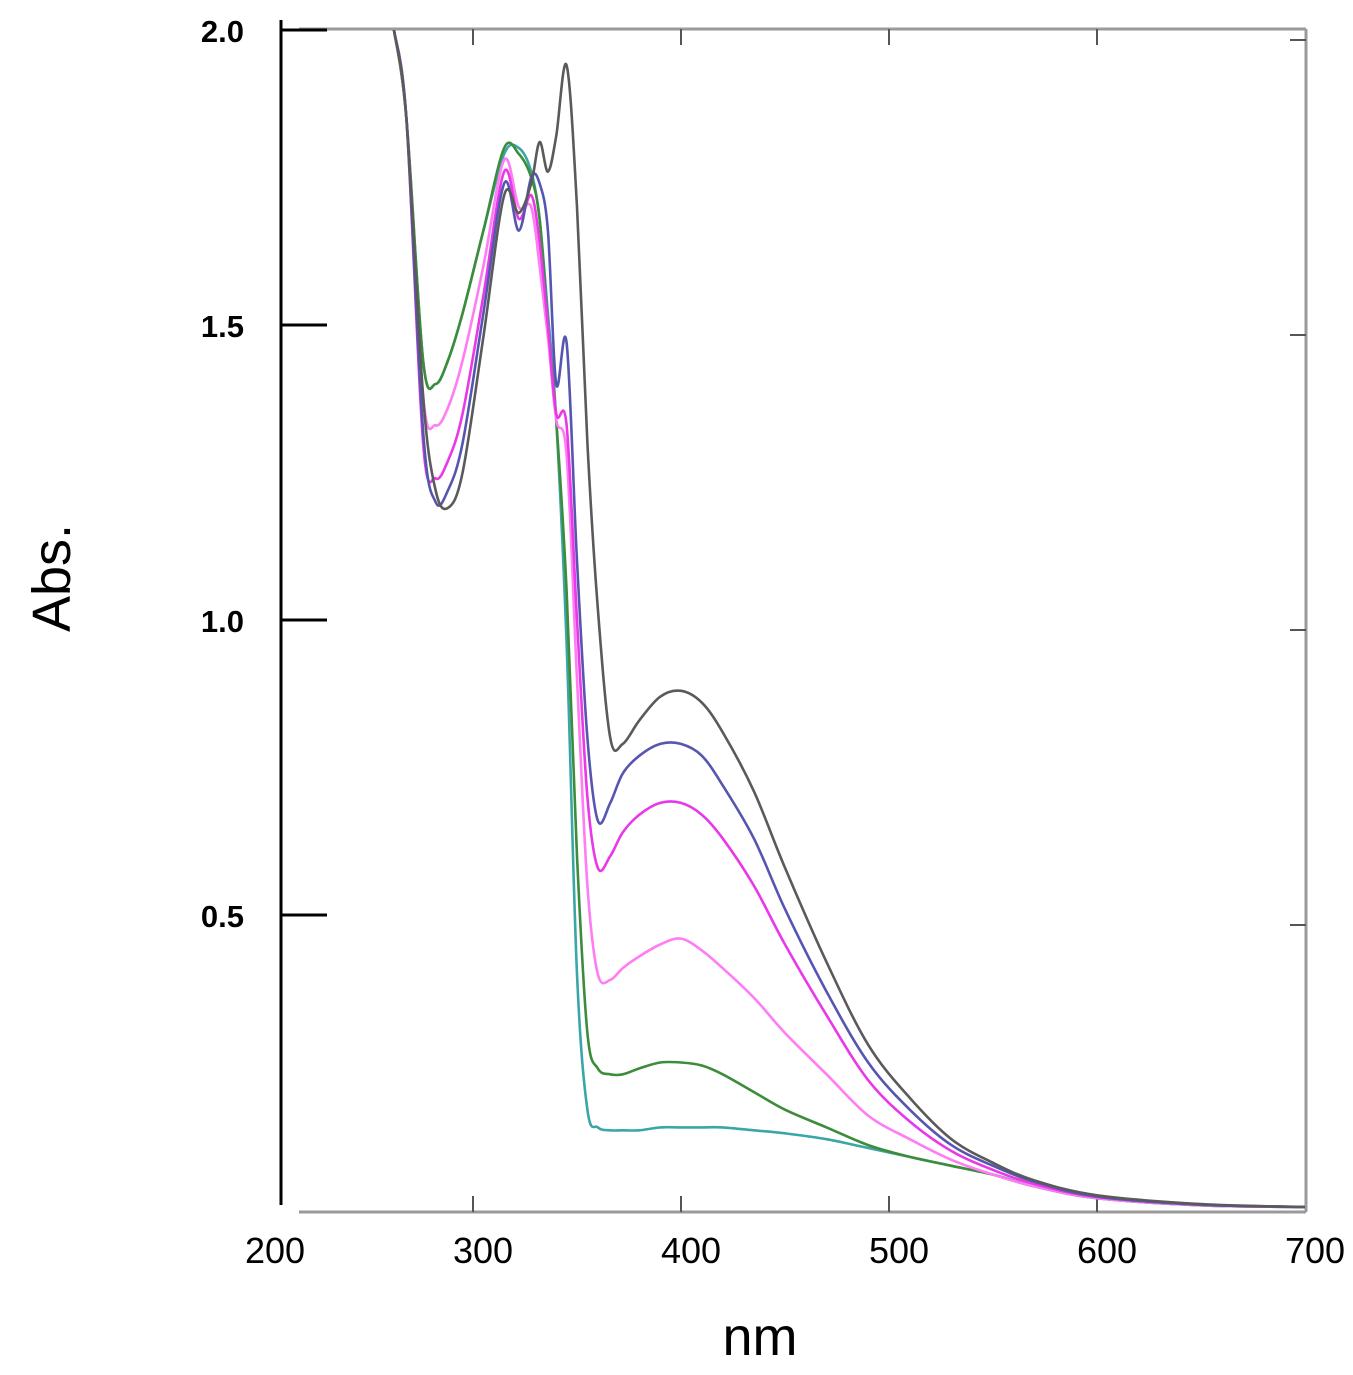 The width and height of the screenshot is (1353, 1375). What do you see at coordinates (1315, 1250) in the screenshot?
I see `x-tick-label-5: 700` at bounding box center [1315, 1250].